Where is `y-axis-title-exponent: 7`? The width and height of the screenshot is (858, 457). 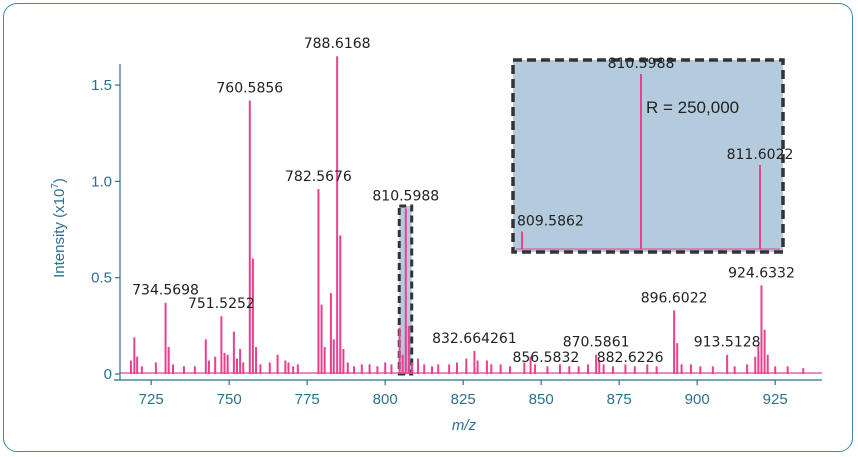 y-axis-title-exponent: 7 is located at coordinates (55, 186).